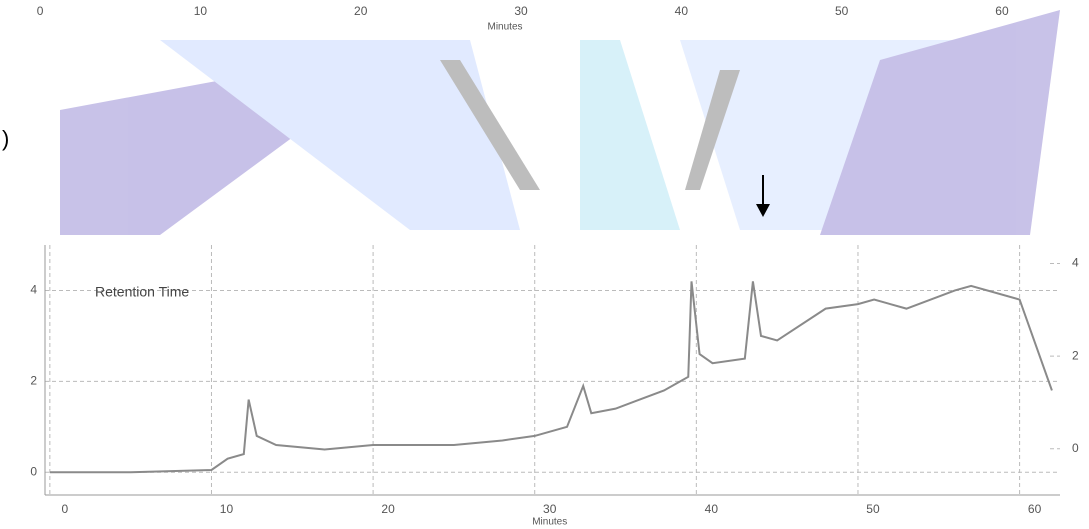 The width and height of the screenshot is (1089, 529). What do you see at coordinates (5, 138) in the screenshot?
I see `fragment-text: )` at bounding box center [5, 138].